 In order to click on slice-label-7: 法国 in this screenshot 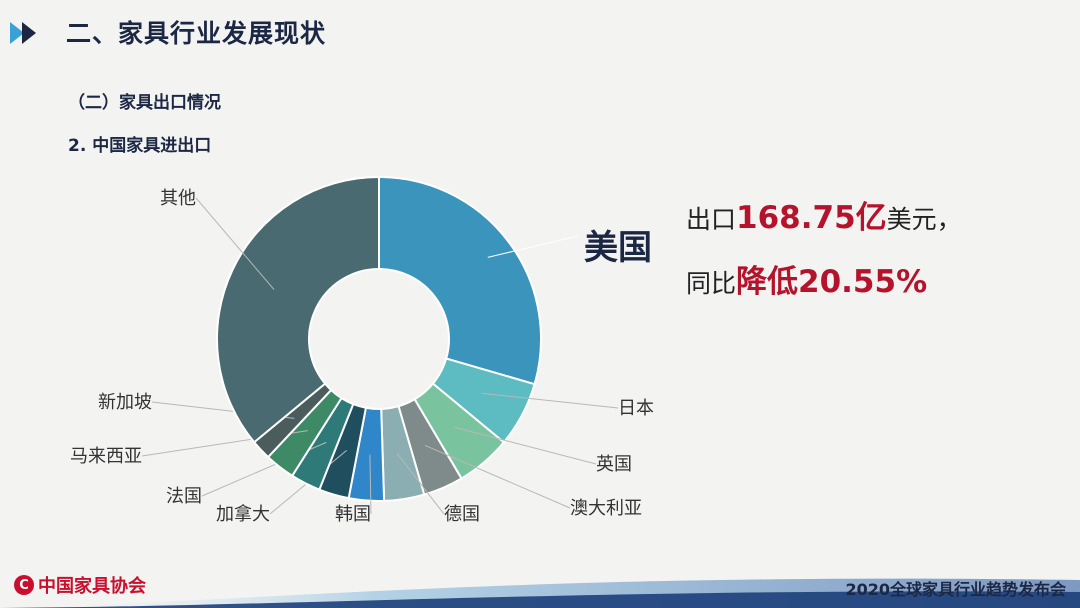, I will do `click(184, 496)`.